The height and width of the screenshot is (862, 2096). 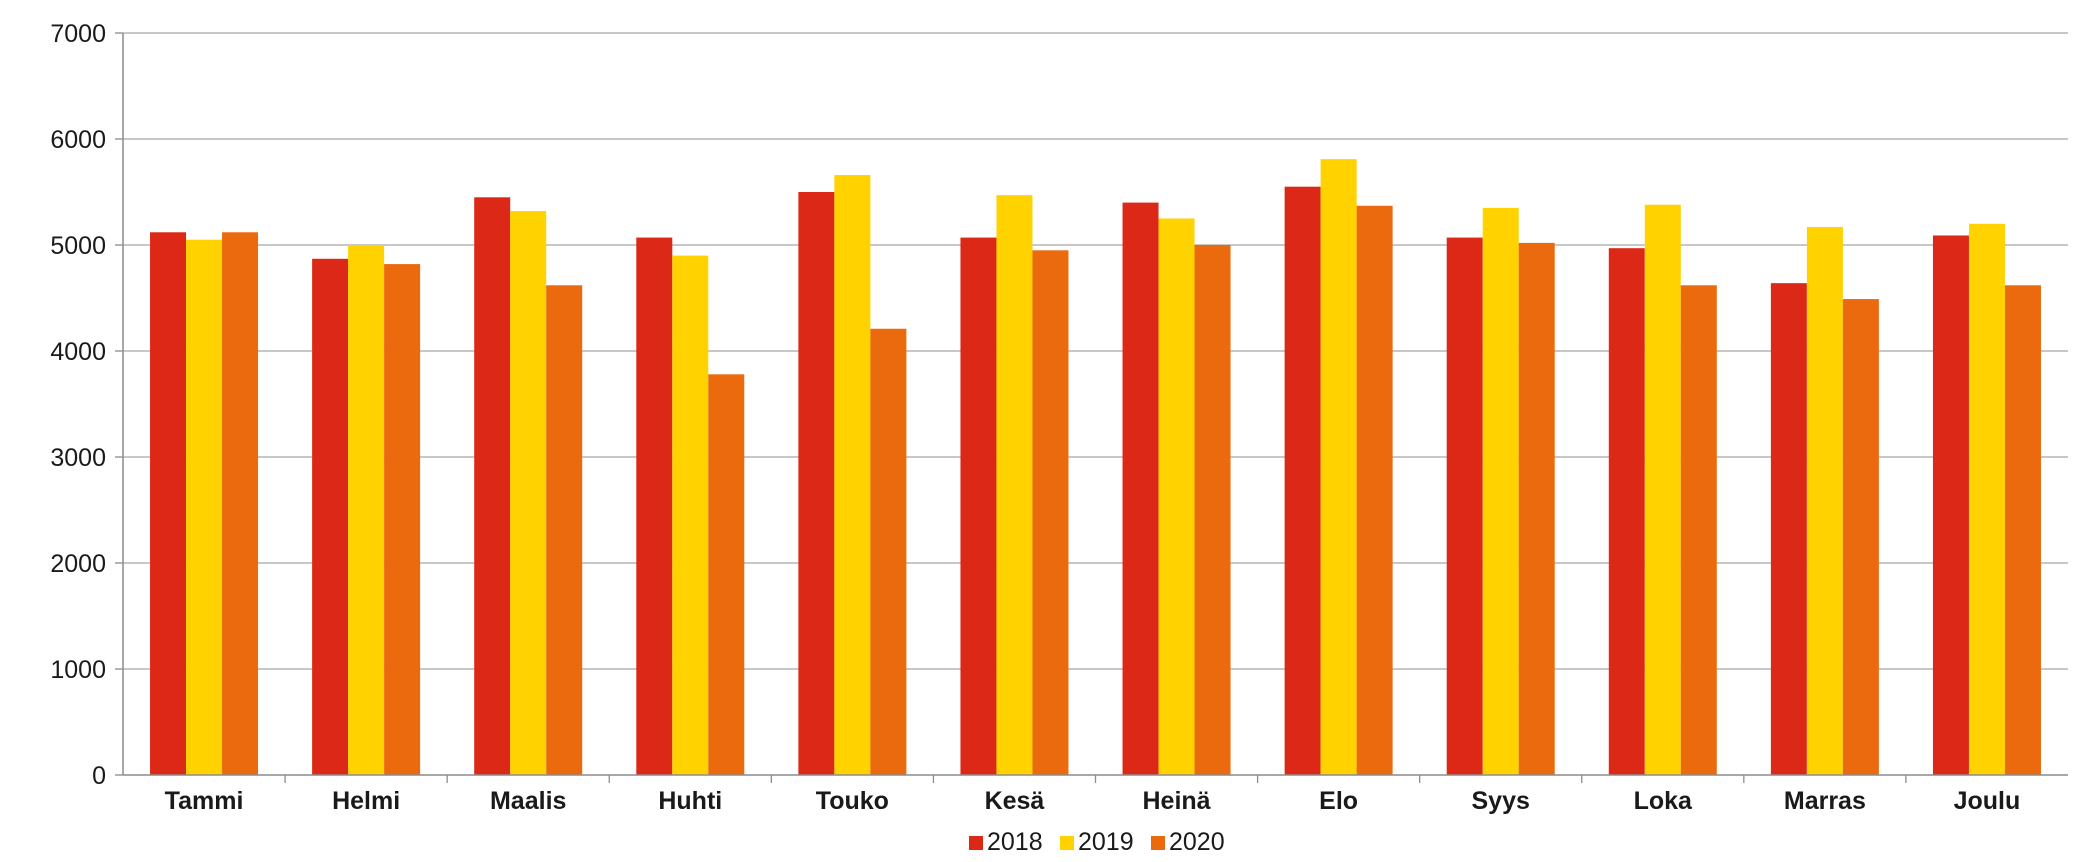 I want to click on bar-2018-huhti, so click(x=654, y=506).